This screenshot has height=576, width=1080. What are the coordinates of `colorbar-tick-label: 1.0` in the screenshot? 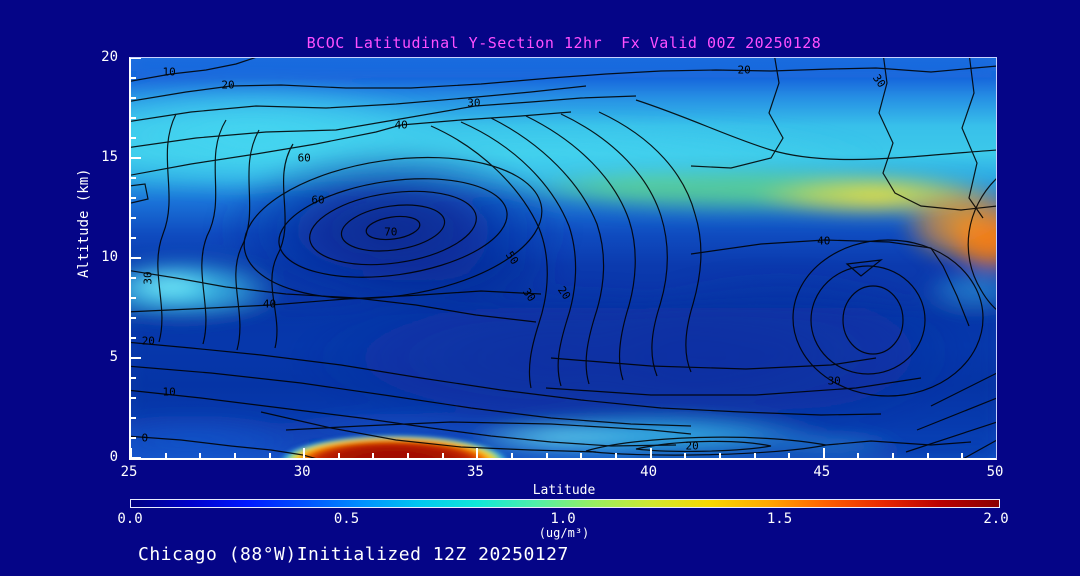 It's located at (563, 519).